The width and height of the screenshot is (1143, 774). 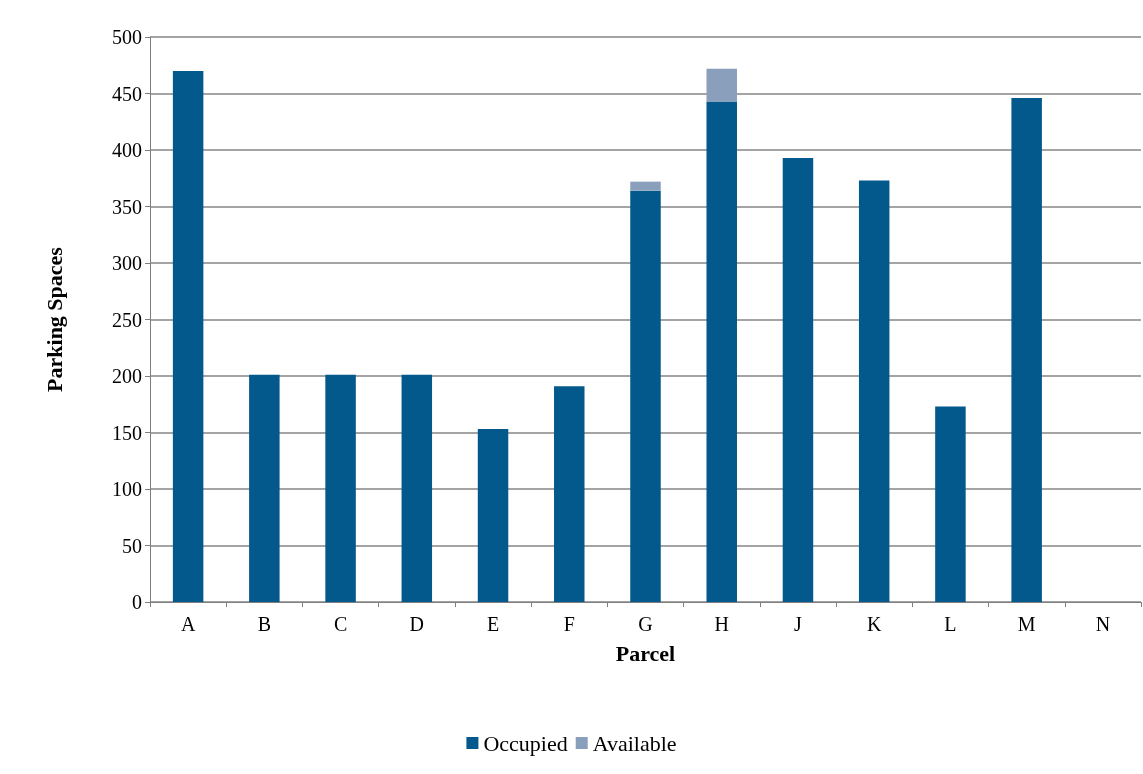 I want to click on x-tick-label: E, so click(x=493, y=624).